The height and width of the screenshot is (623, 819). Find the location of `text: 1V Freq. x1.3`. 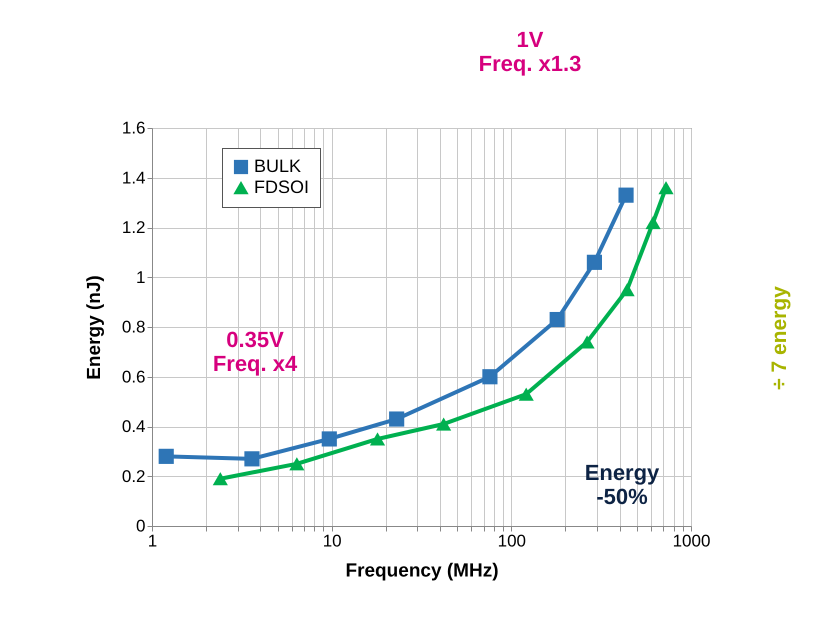

text: 1V Freq. x1.3 is located at coordinates (530, 51).